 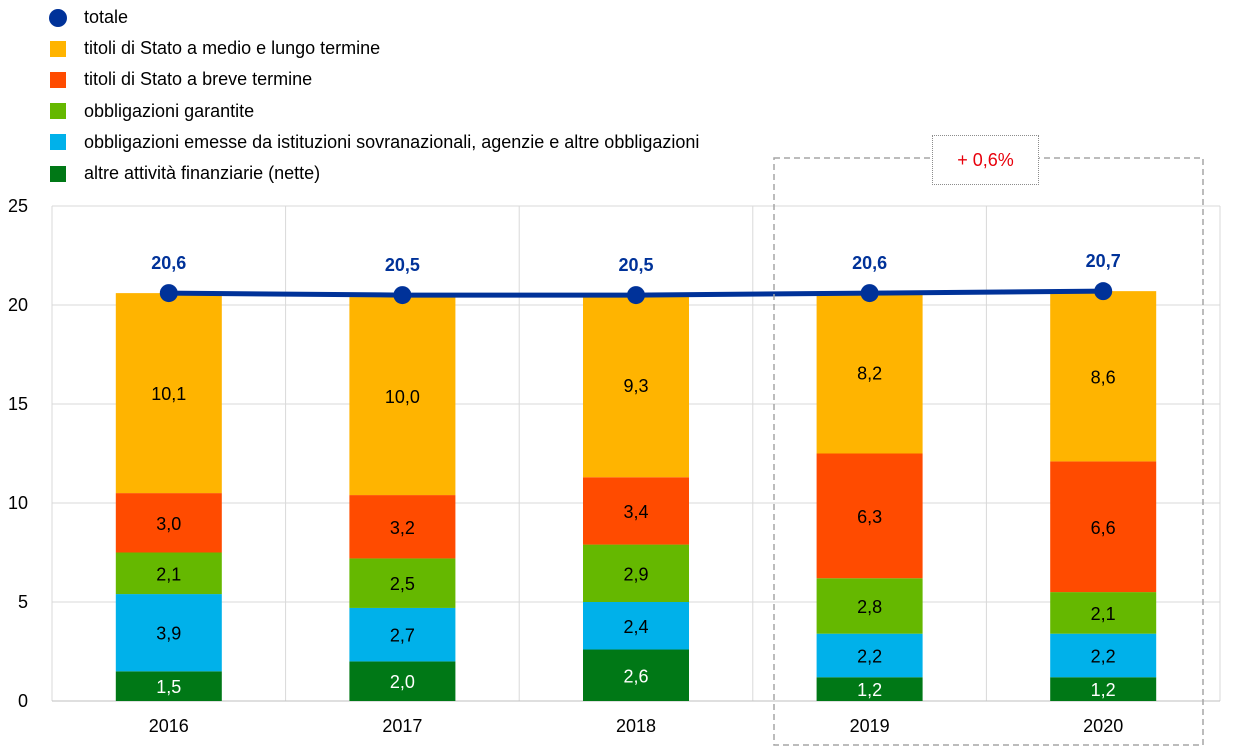 I want to click on bar-data-label: 2,0, so click(x=402, y=682).